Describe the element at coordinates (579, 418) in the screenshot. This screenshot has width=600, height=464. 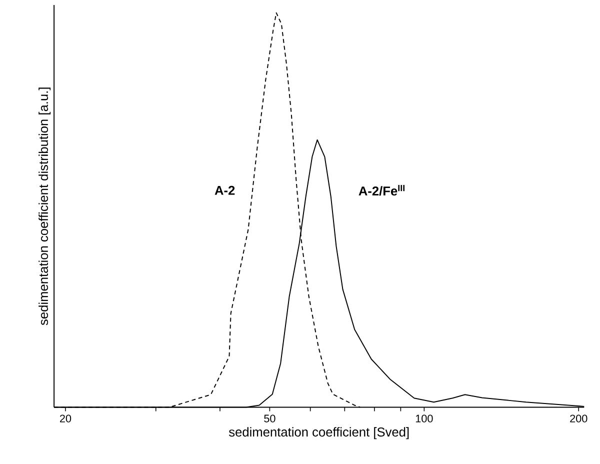
I see `x-tick-label: 200` at that location.